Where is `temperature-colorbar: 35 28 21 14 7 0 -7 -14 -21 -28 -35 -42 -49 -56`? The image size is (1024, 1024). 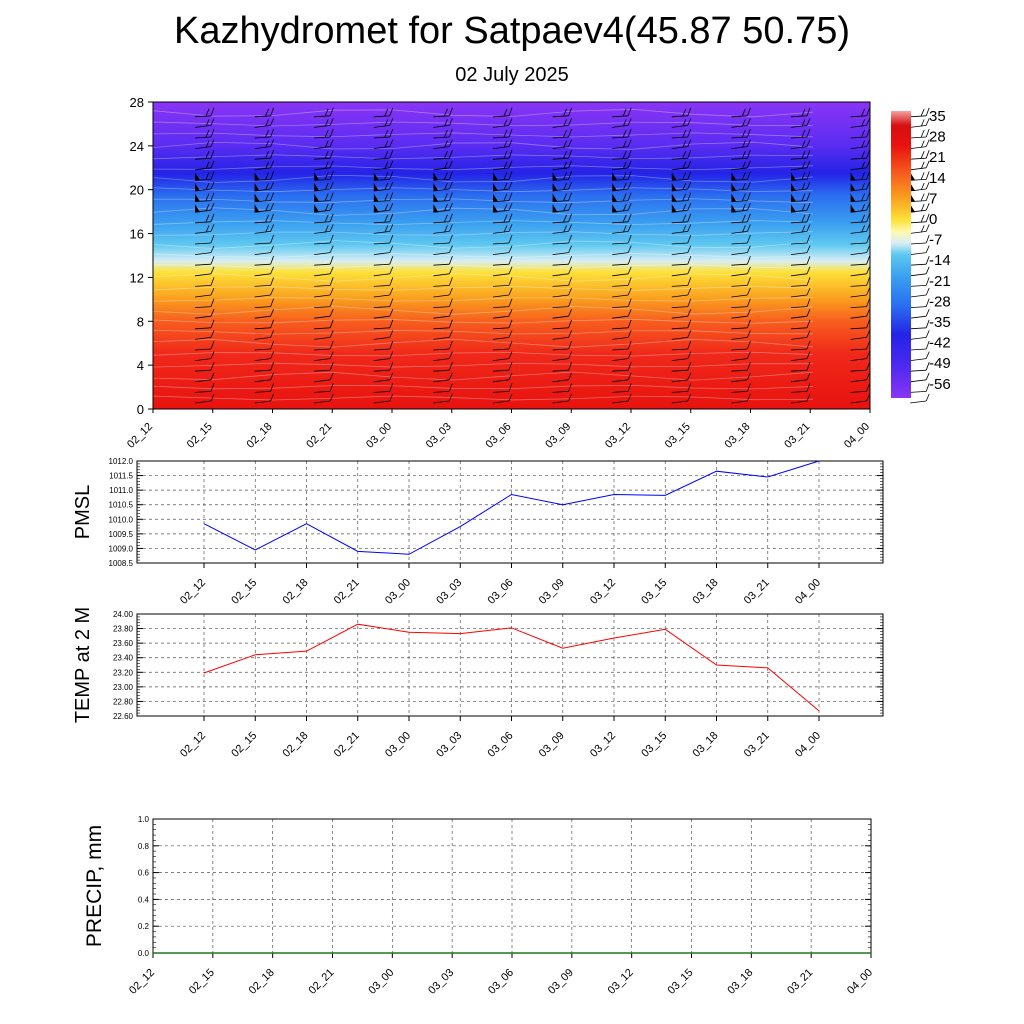
temperature-colorbar: 35 28 21 14 7 0 -7 -14 -21 -28 -35 -42 -49 -56 is located at coordinates (921, 253).